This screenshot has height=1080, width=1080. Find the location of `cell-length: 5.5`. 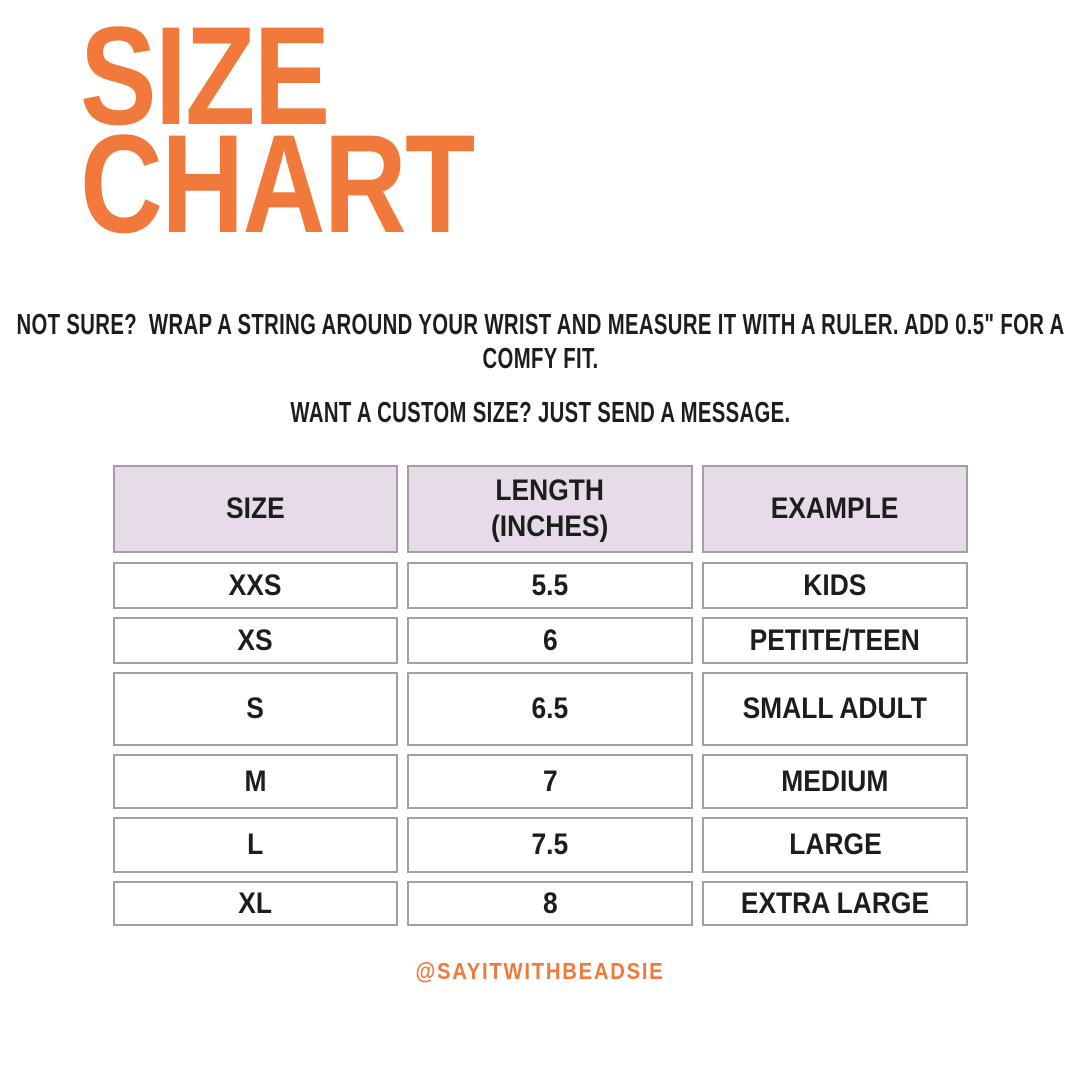

cell-length: 5.5 is located at coordinates (550, 585).